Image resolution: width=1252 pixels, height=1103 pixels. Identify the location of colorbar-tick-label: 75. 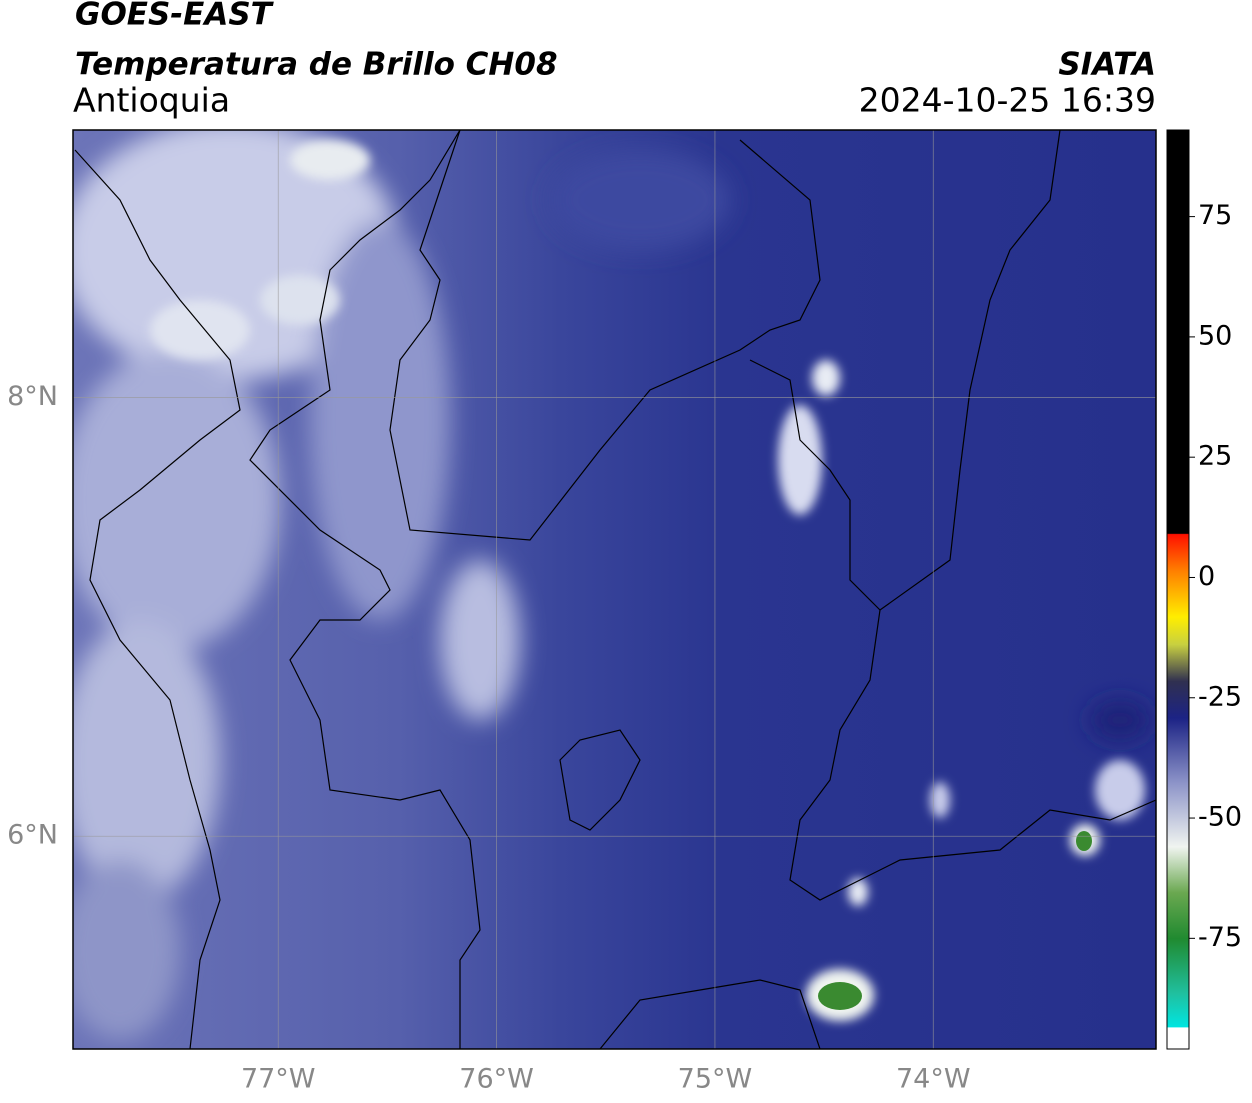
(1215, 215).